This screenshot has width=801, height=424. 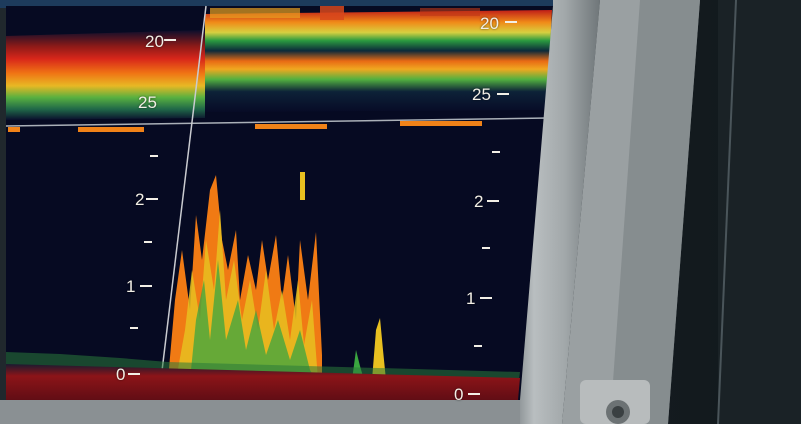 I want to click on time-cursor-line, so click(x=182, y=205).